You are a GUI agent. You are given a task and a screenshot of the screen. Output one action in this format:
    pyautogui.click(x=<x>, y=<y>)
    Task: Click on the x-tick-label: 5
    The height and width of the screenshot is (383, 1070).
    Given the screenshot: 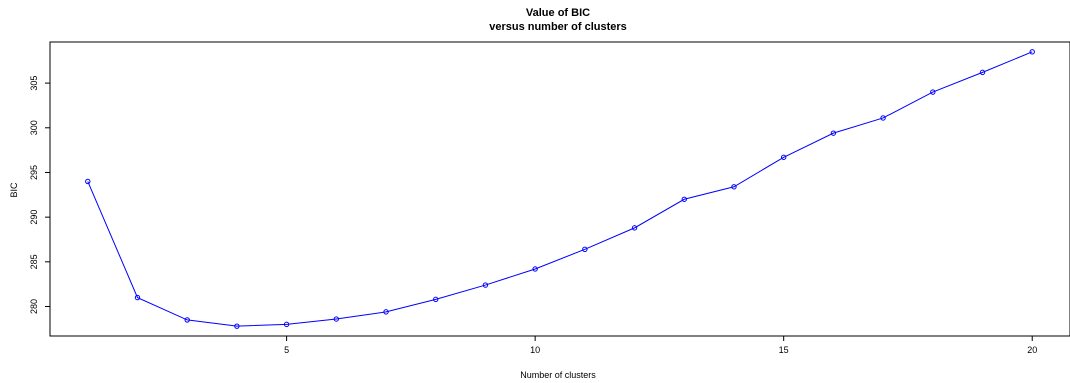 What is the action you would take?
    pyautogui.click(x=286, y=350)
    